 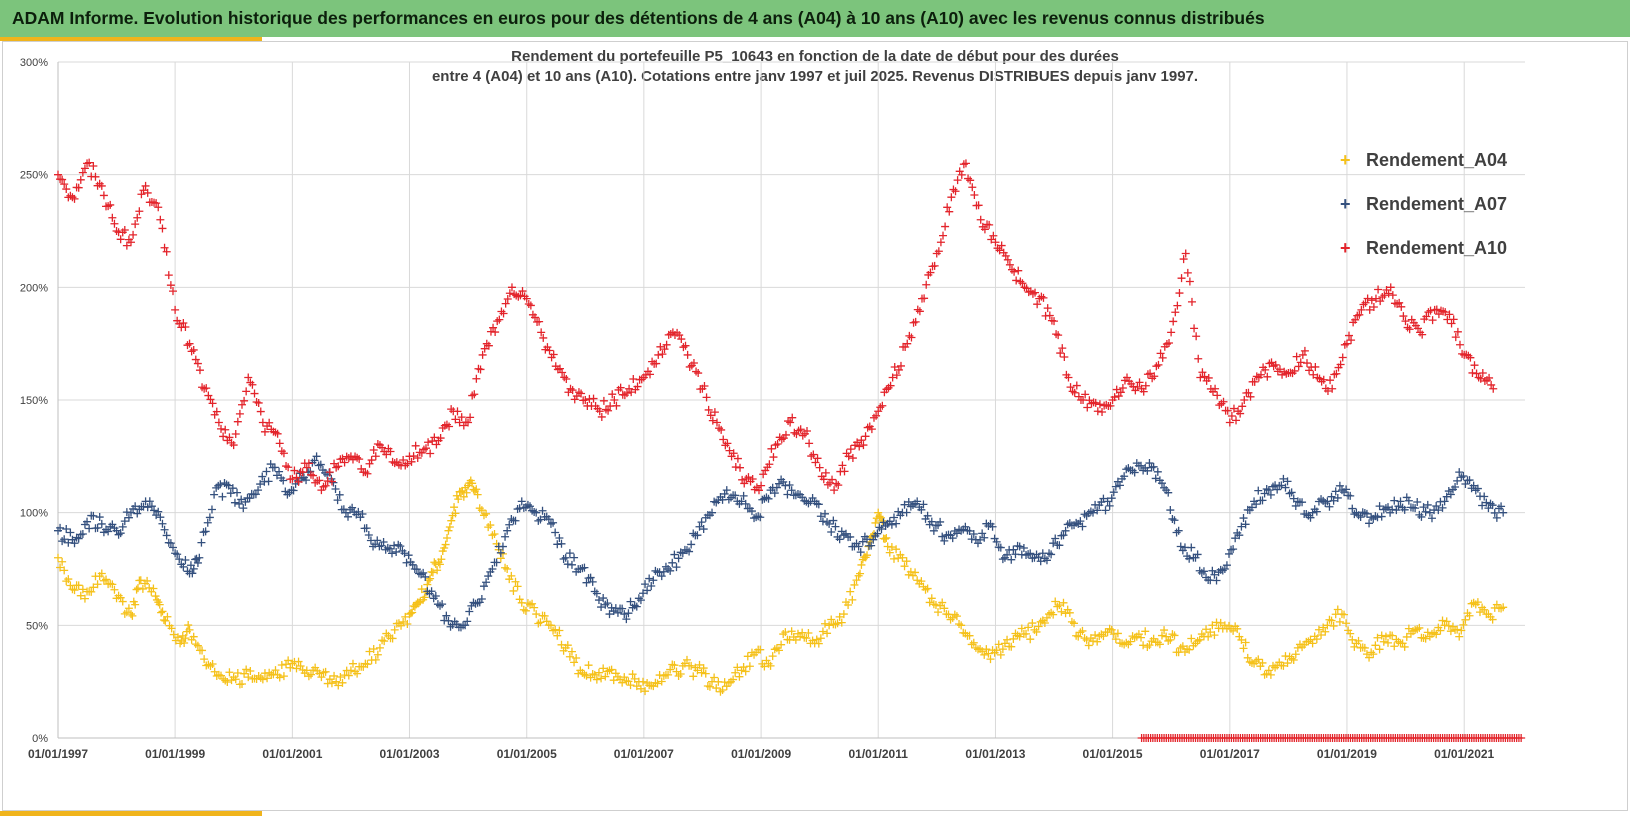 What do you see at coordinates (1423, 160) in the screenshot?
I see `legend-item-a04: + Rendement_A04` at bounding box center [1423, 160].